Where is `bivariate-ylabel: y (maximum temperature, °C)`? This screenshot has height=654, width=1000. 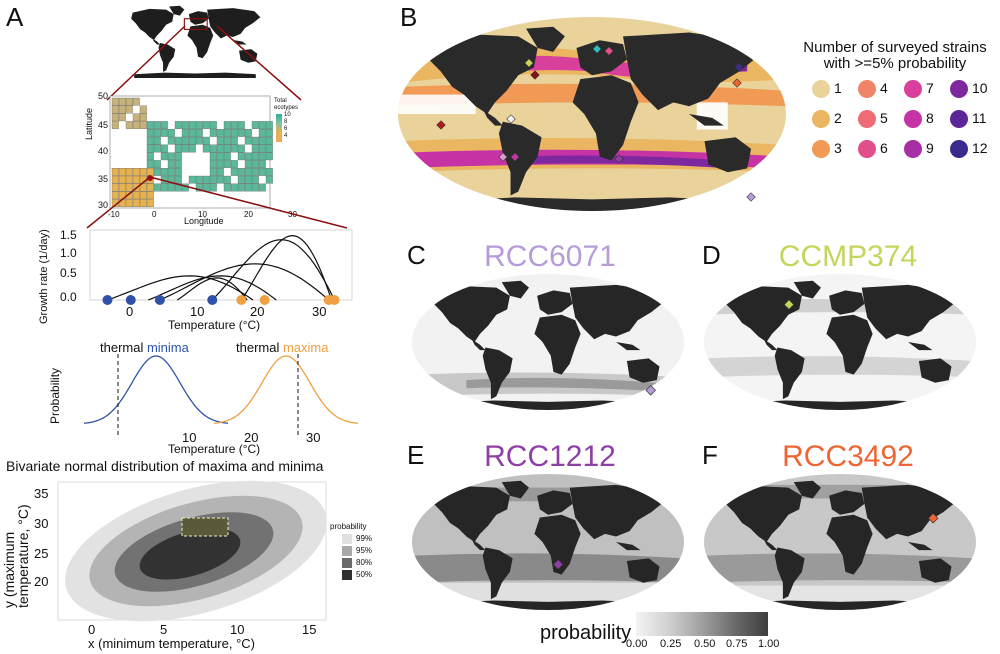
bivariate-ylabel: y (maximum temperature, °C) is located at coordinates (16, 556).